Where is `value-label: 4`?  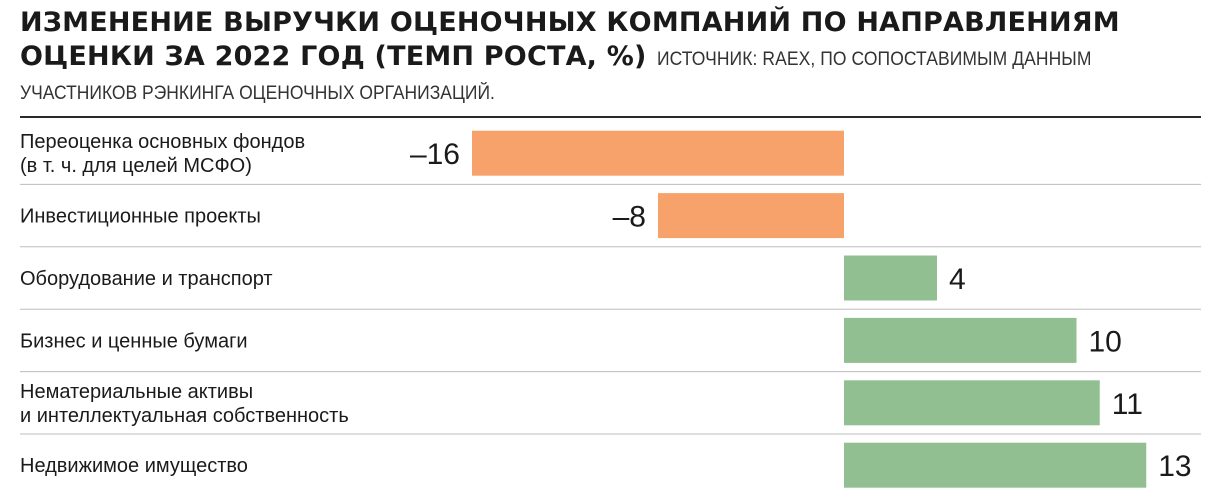
value-label: 4 is located at coordinates (957, 279).